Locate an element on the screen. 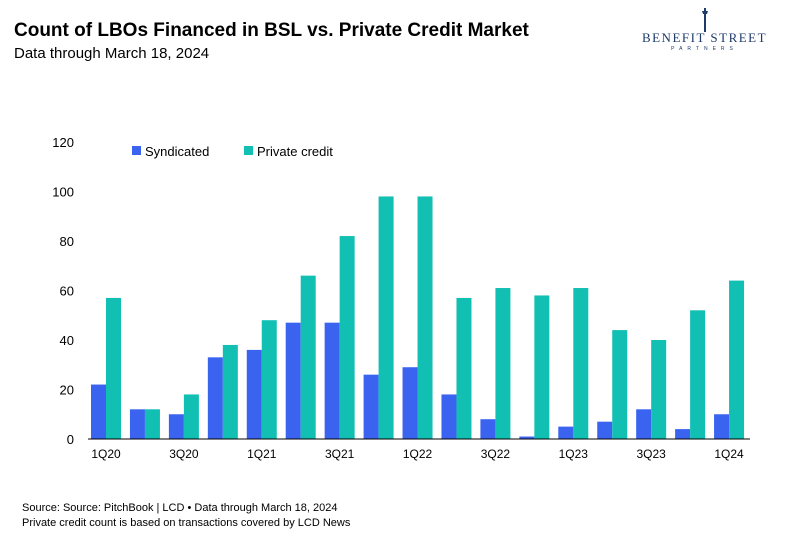  logo-subtext: PARTNERS is located at coordinates (704, 49).